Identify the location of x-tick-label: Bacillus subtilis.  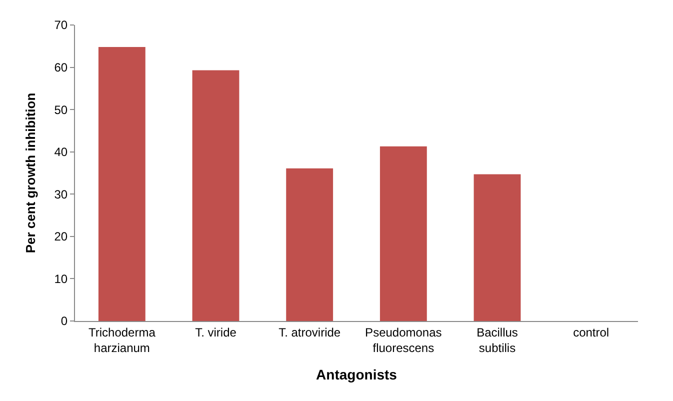
(497, 340).